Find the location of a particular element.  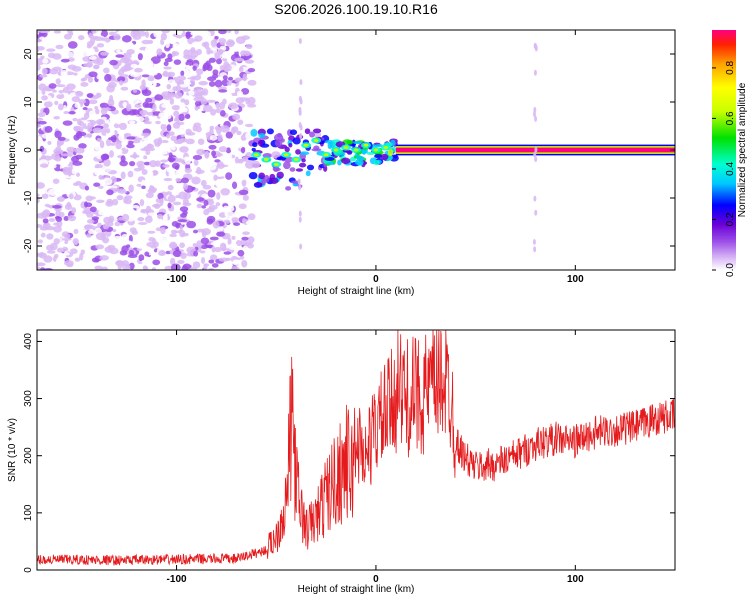

snr-y-tick-label: 400 is located at coordinates (28, 341).